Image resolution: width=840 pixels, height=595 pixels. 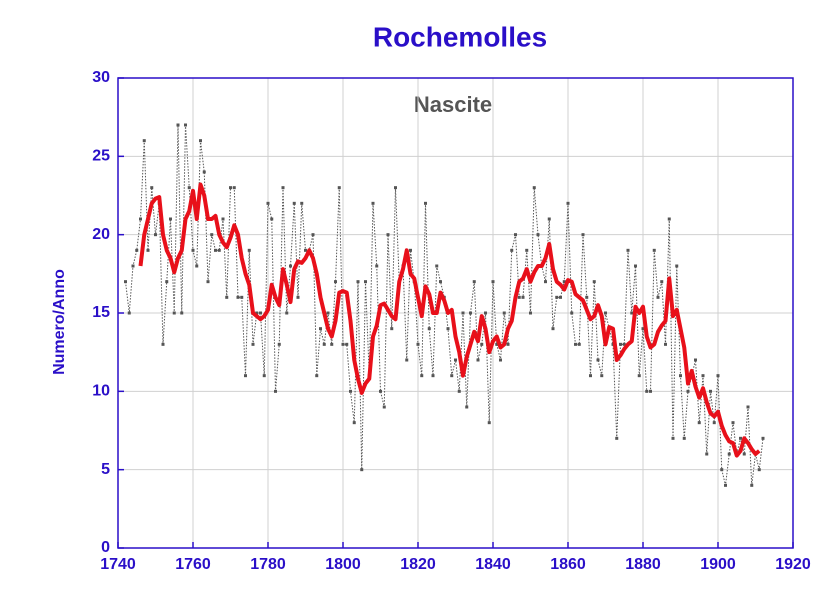 I want to click on y-tick-label: 20, so click(x=101, y=234).